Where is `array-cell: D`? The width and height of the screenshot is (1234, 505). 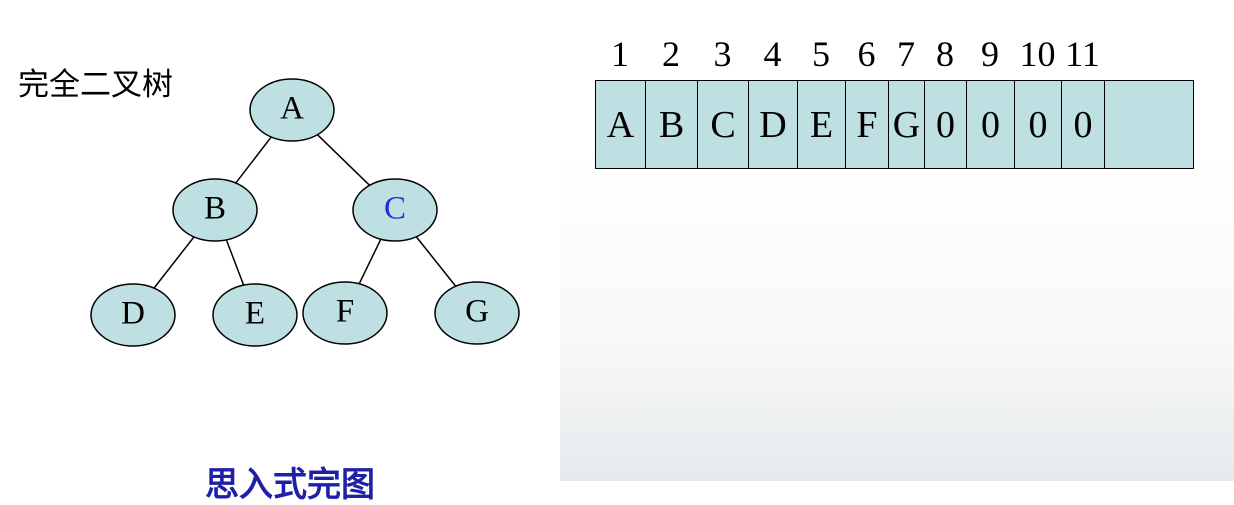 array-cell: D is located at coordinates (773, 124).